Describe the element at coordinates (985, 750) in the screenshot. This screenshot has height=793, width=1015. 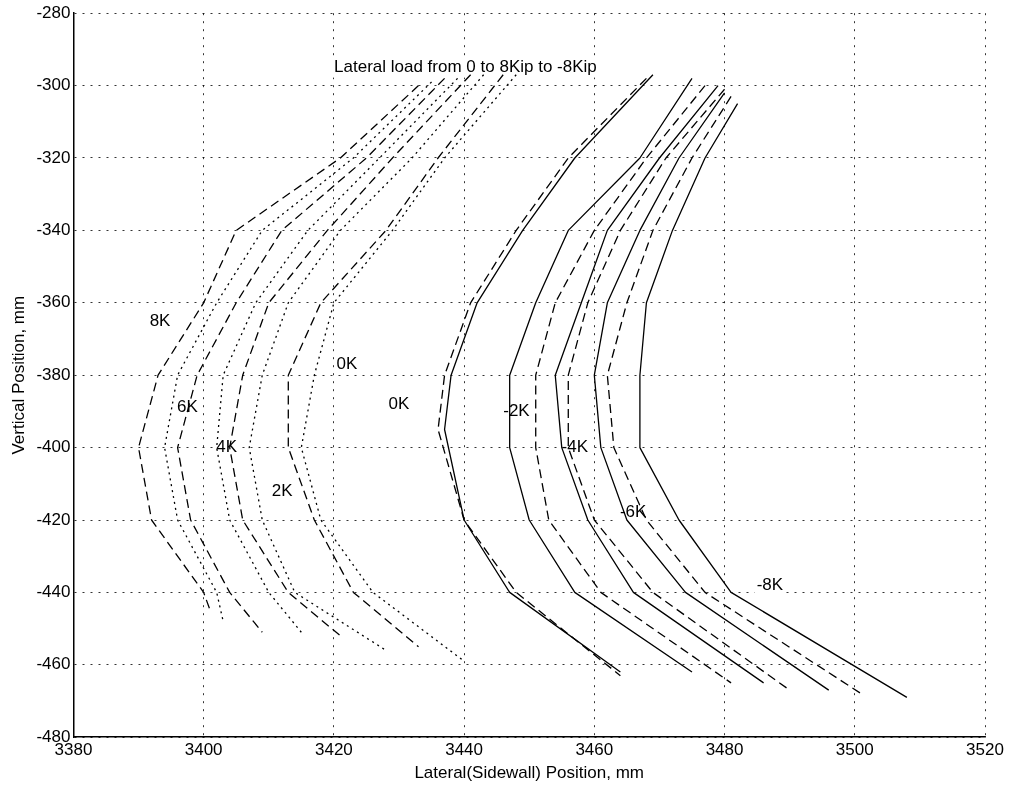
I see `x-tick-label: 3520` at that location.